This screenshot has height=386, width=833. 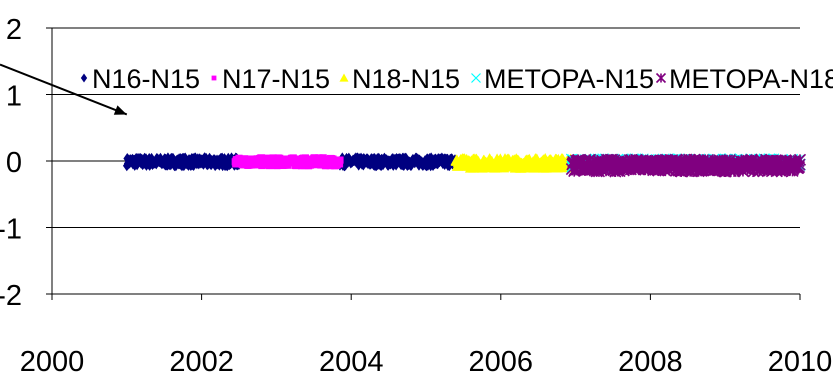 I want to click on legend-item: N17-N15, so click(x=270, y=79).